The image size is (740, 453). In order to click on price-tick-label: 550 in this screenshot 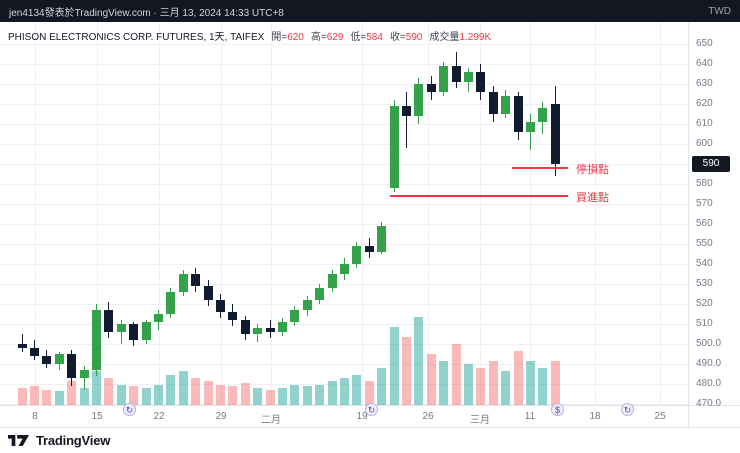, I will do `click(704, 243)`.